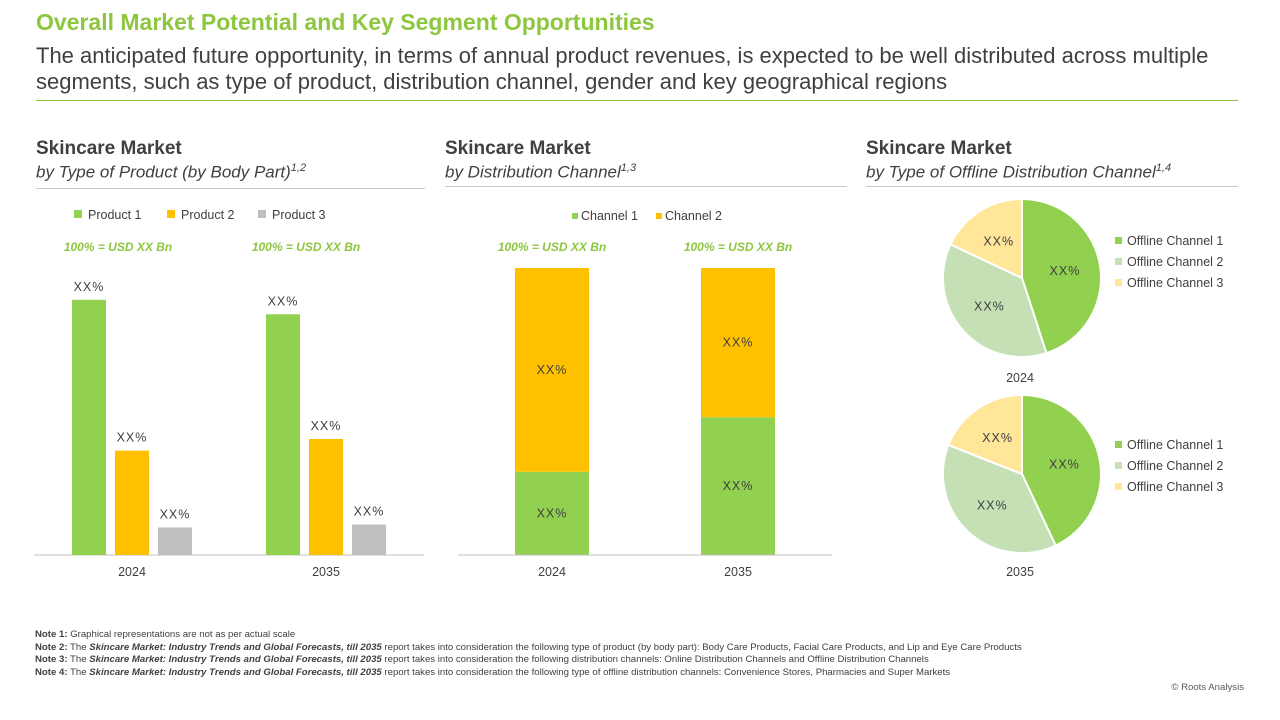  Describe the element at coordinates (1175, 262) in the screenshot. I see `pie-2024-legend-label-2: Offline Channel 2` at that location.